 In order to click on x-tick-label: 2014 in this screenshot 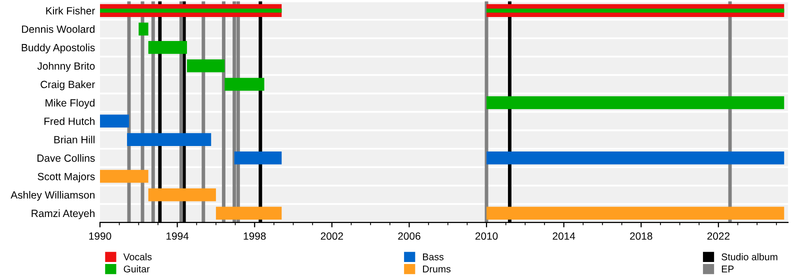, I will do `click(564, 236)`.